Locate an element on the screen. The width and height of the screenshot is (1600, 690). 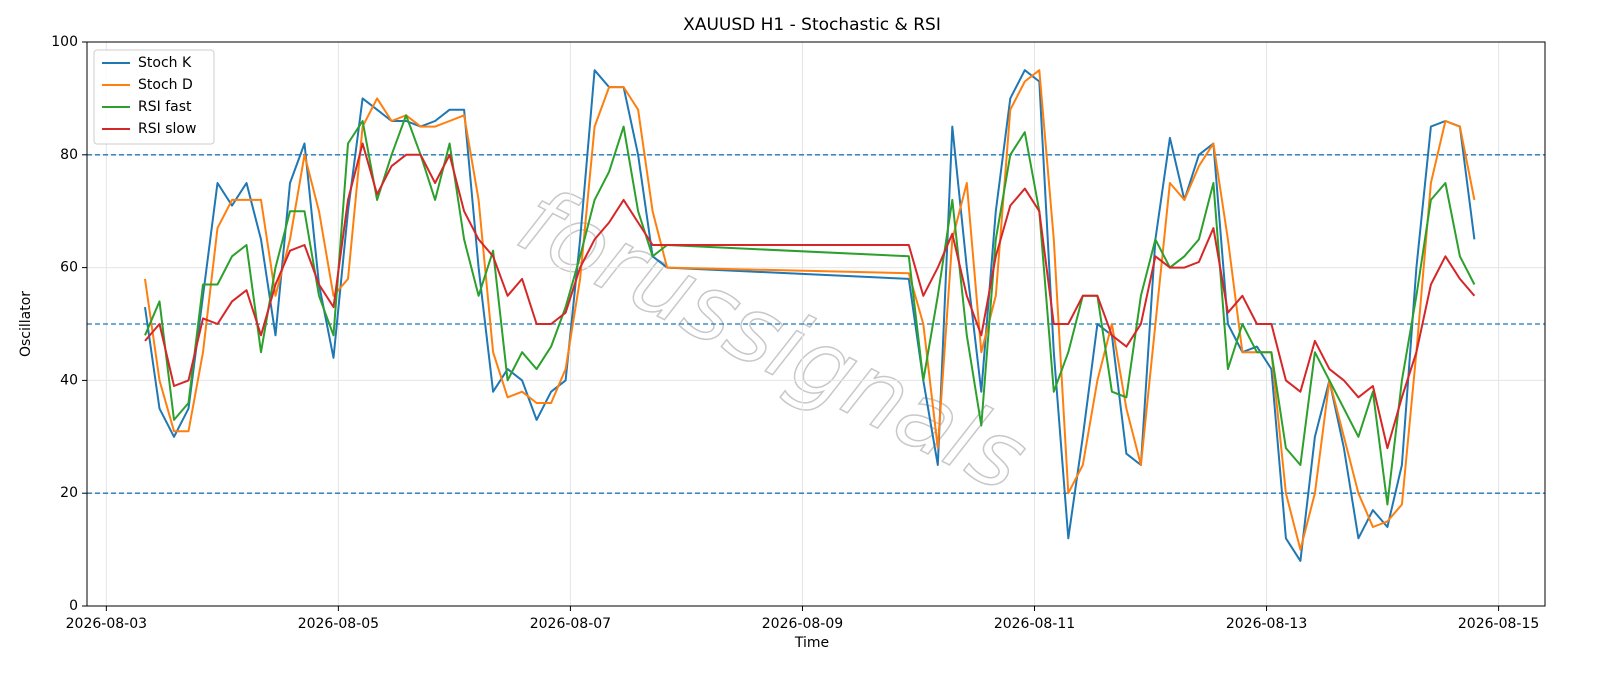
x-tick-label: 2026-08-09 is located at coordinates (802, 624).